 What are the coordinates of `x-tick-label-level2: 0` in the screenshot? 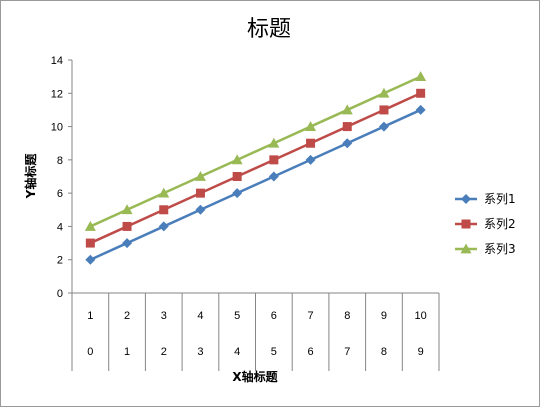 It's located at (90, 352).